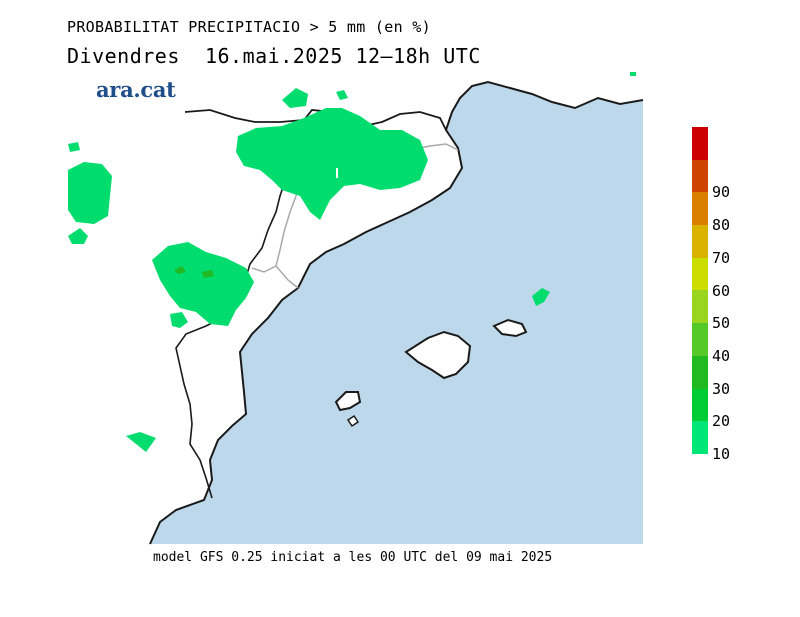  What do you see at coordinates (438, 355) in the screenshot?
I see `island-mallorca` at bounding box center [438, 355].